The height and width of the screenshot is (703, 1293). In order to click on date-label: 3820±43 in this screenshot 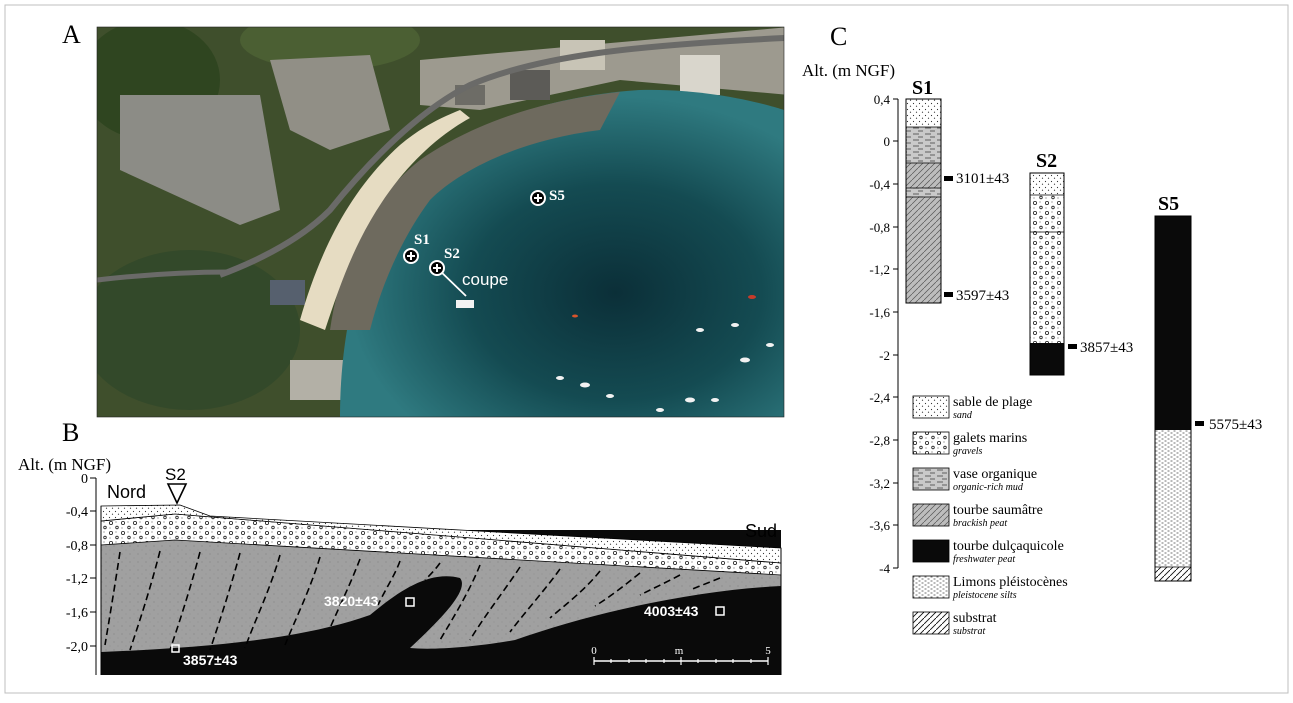, I will do `click(351, 601)`.